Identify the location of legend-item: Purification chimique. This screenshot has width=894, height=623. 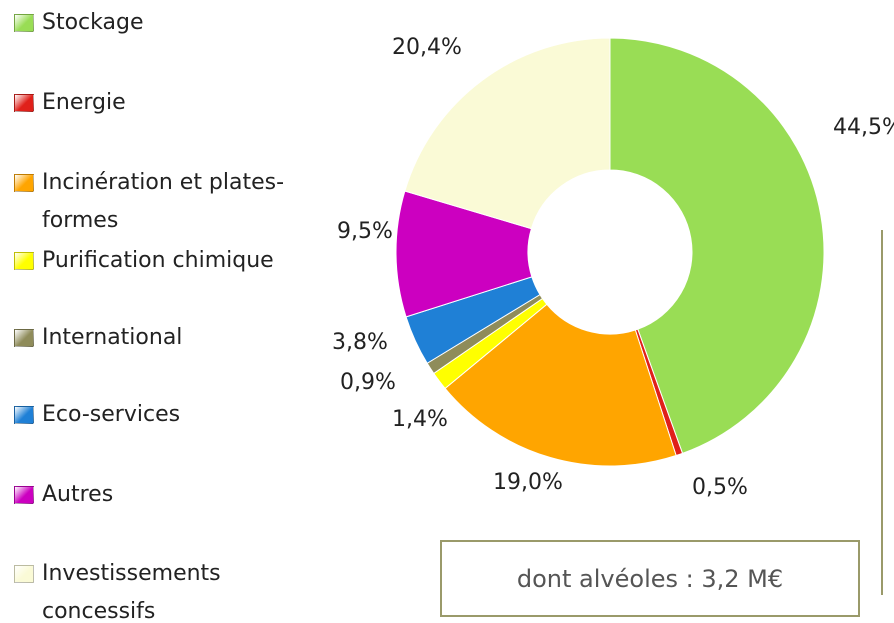
(174, 261).